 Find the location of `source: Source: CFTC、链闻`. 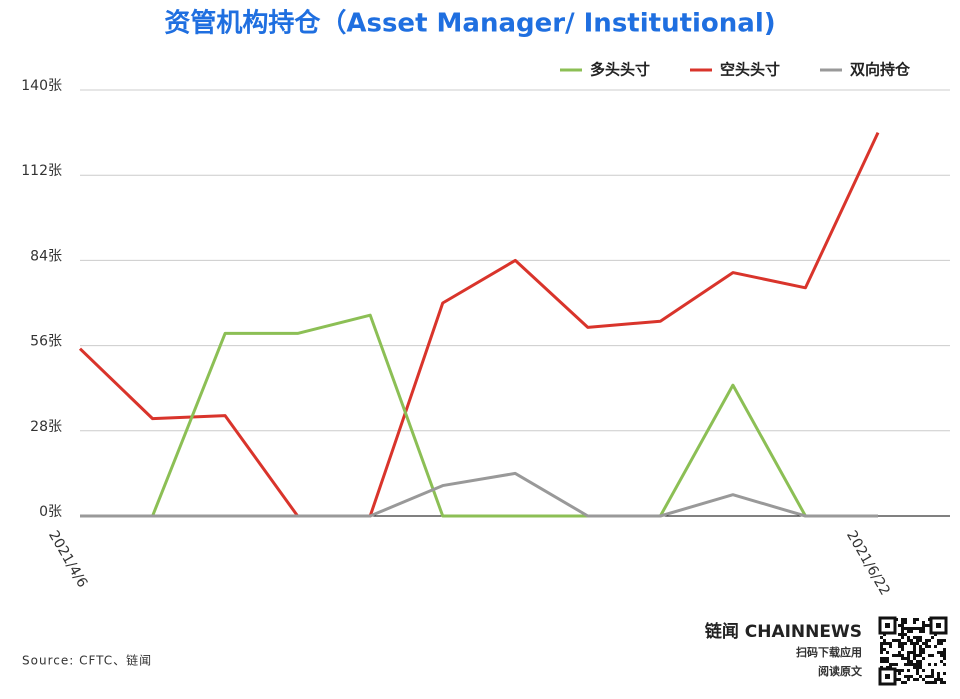

source: Source: CFTC、链闻 is located at coordinates (87, 660).